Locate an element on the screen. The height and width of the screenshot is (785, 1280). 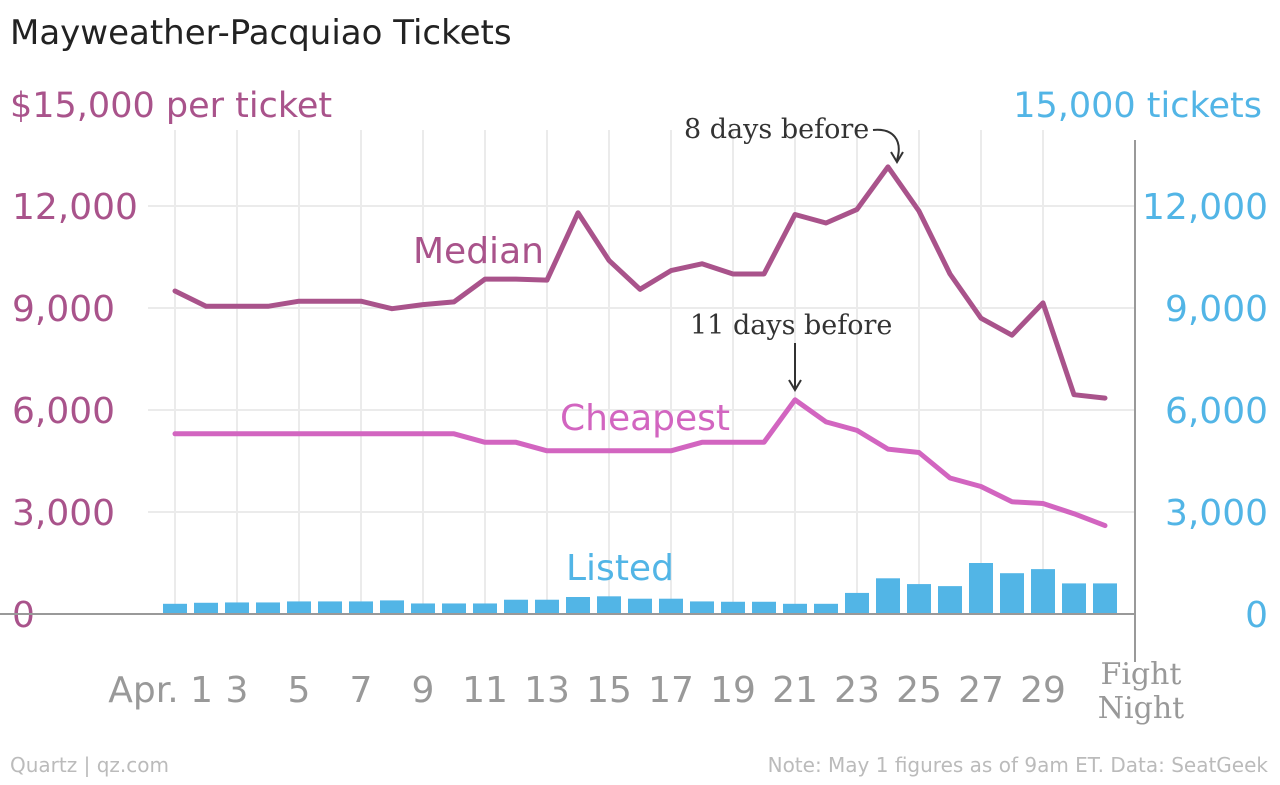
left-tick-label: 6,000 is located at coordinates (63, 411).